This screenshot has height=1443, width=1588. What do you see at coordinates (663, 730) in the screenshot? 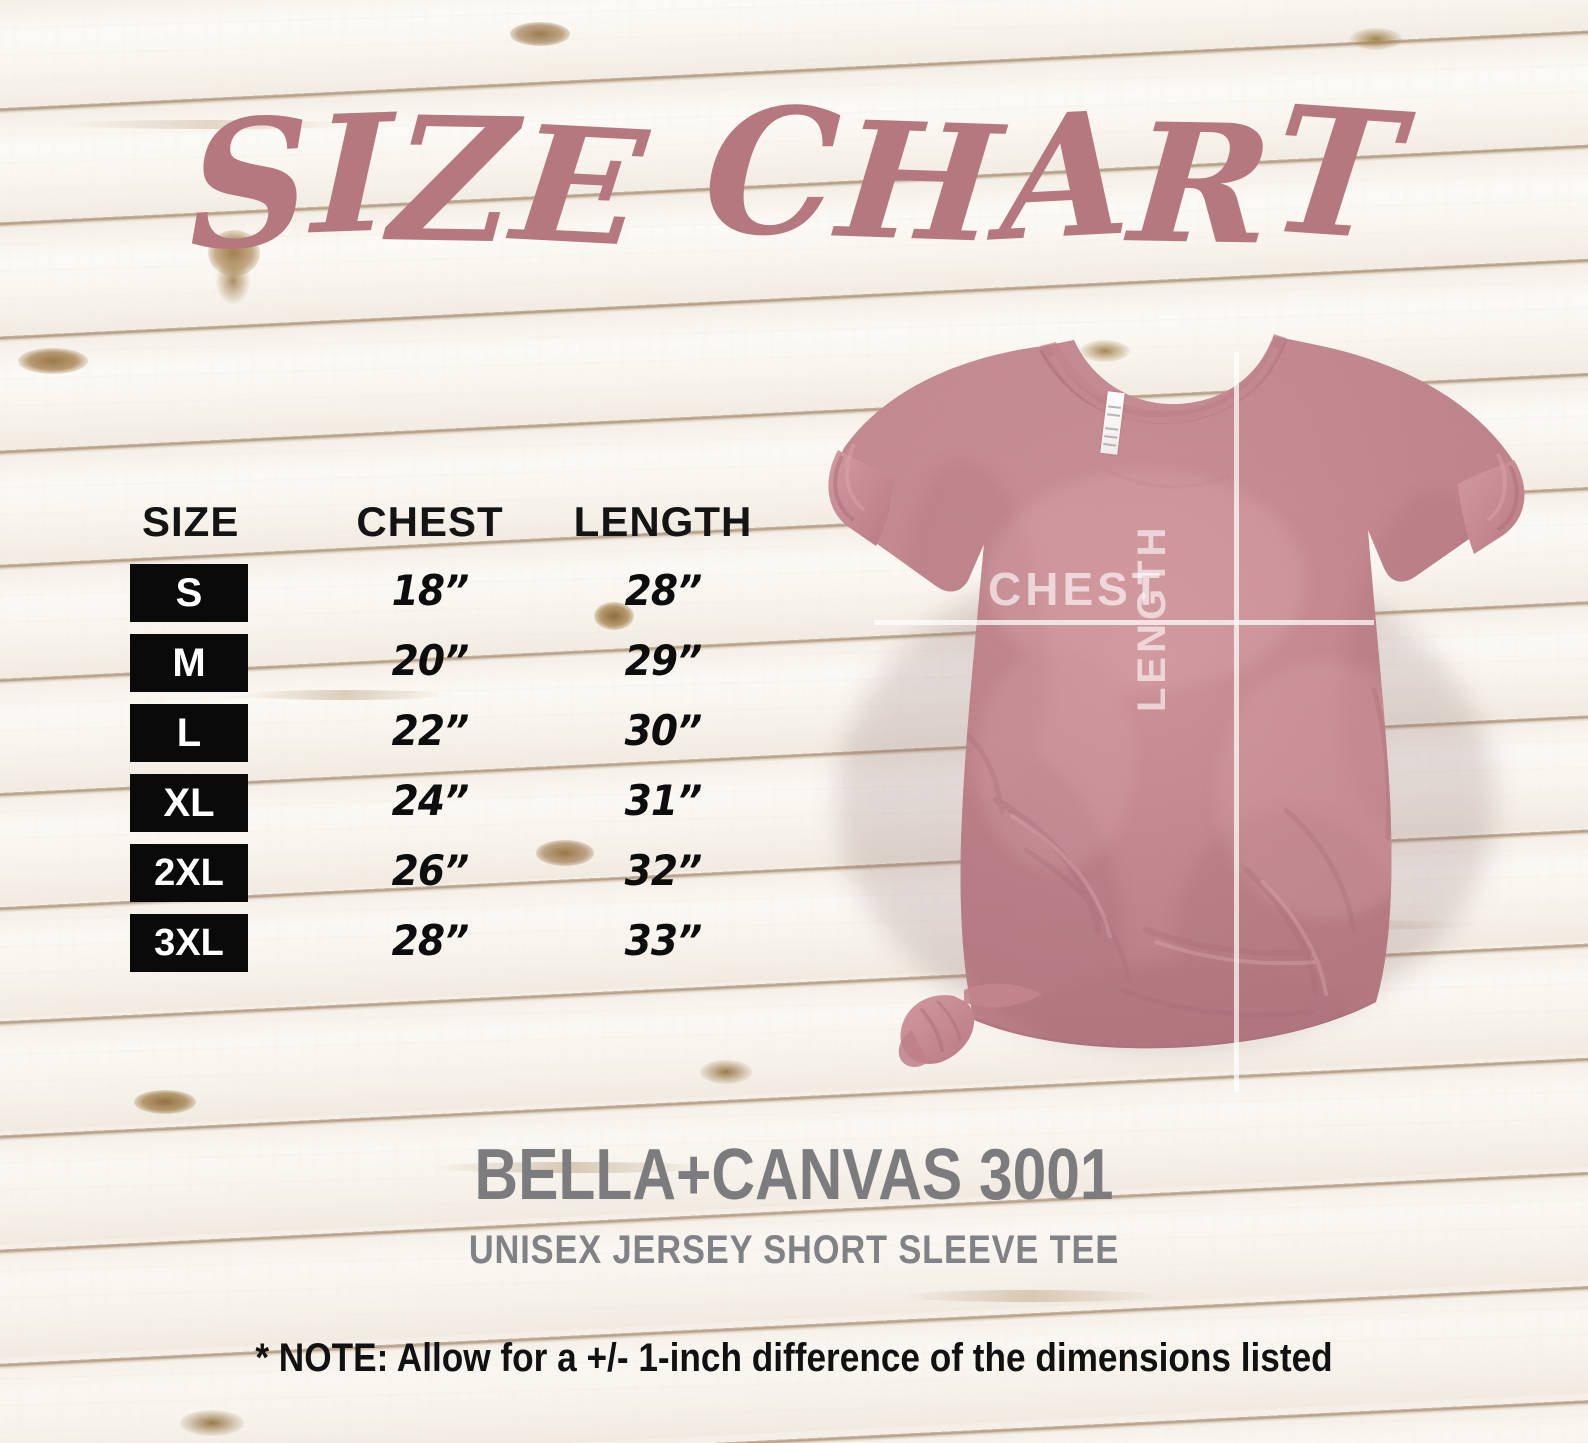
I see `cell-length: 30”` at bounding box center [663, 730].